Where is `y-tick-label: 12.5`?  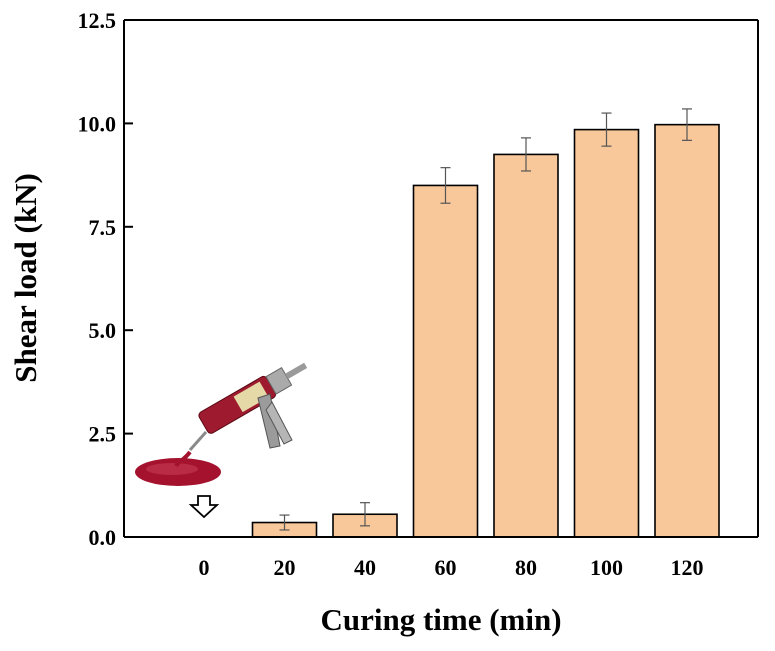 y-tick-label: 12.5 is located at coordinates (97, 20).